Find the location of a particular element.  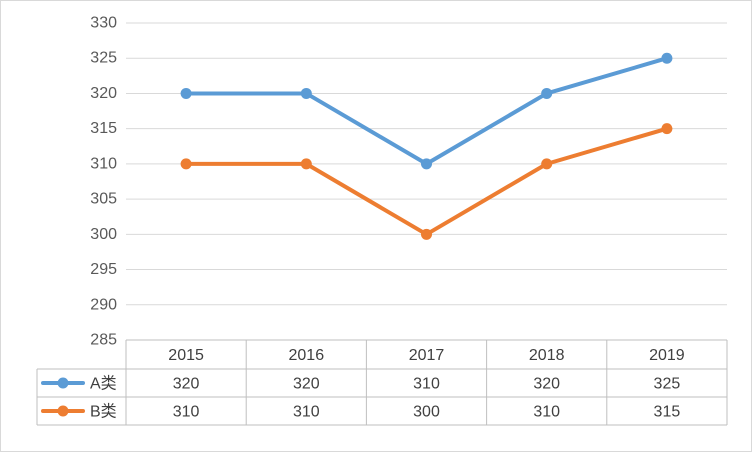

table-value-s0-3: 320 is located at coordinates (546, 384).